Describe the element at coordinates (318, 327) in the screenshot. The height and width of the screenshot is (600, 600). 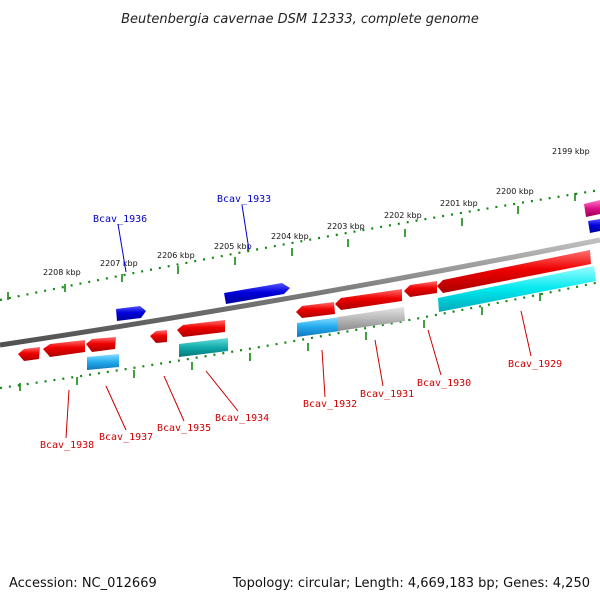
I see `feature-1932-sky` at that location.